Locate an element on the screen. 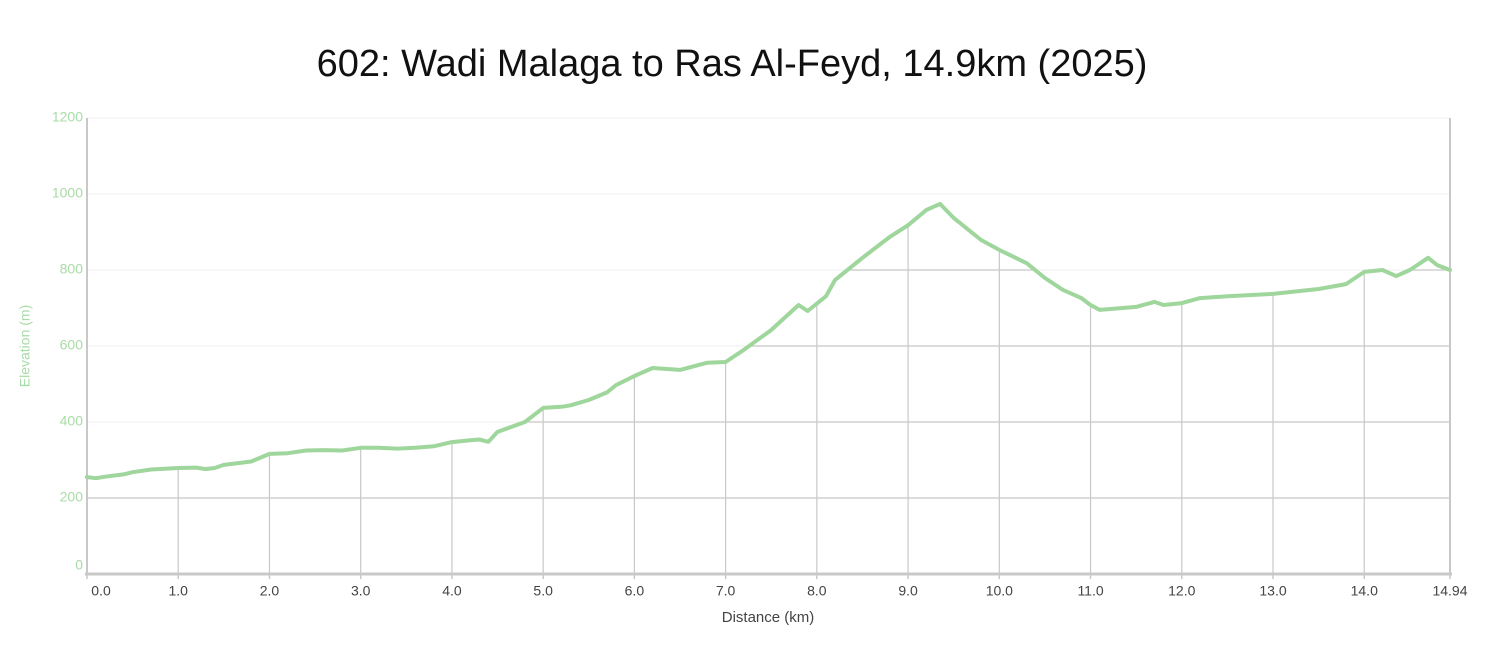 The height and width of the screenshot is (650, 1500). x-tick-label: 8.0 is located at coordinates (817, 591).